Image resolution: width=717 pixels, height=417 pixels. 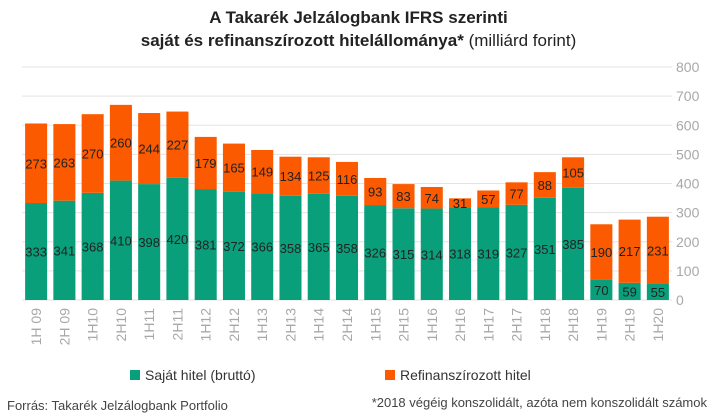 What do you see at coordinates (358, 17) in the screenshot?
I see `title-line-1: A Takarék Jelzálogbank IFRS szerinti` at bounding box center [358, 17].